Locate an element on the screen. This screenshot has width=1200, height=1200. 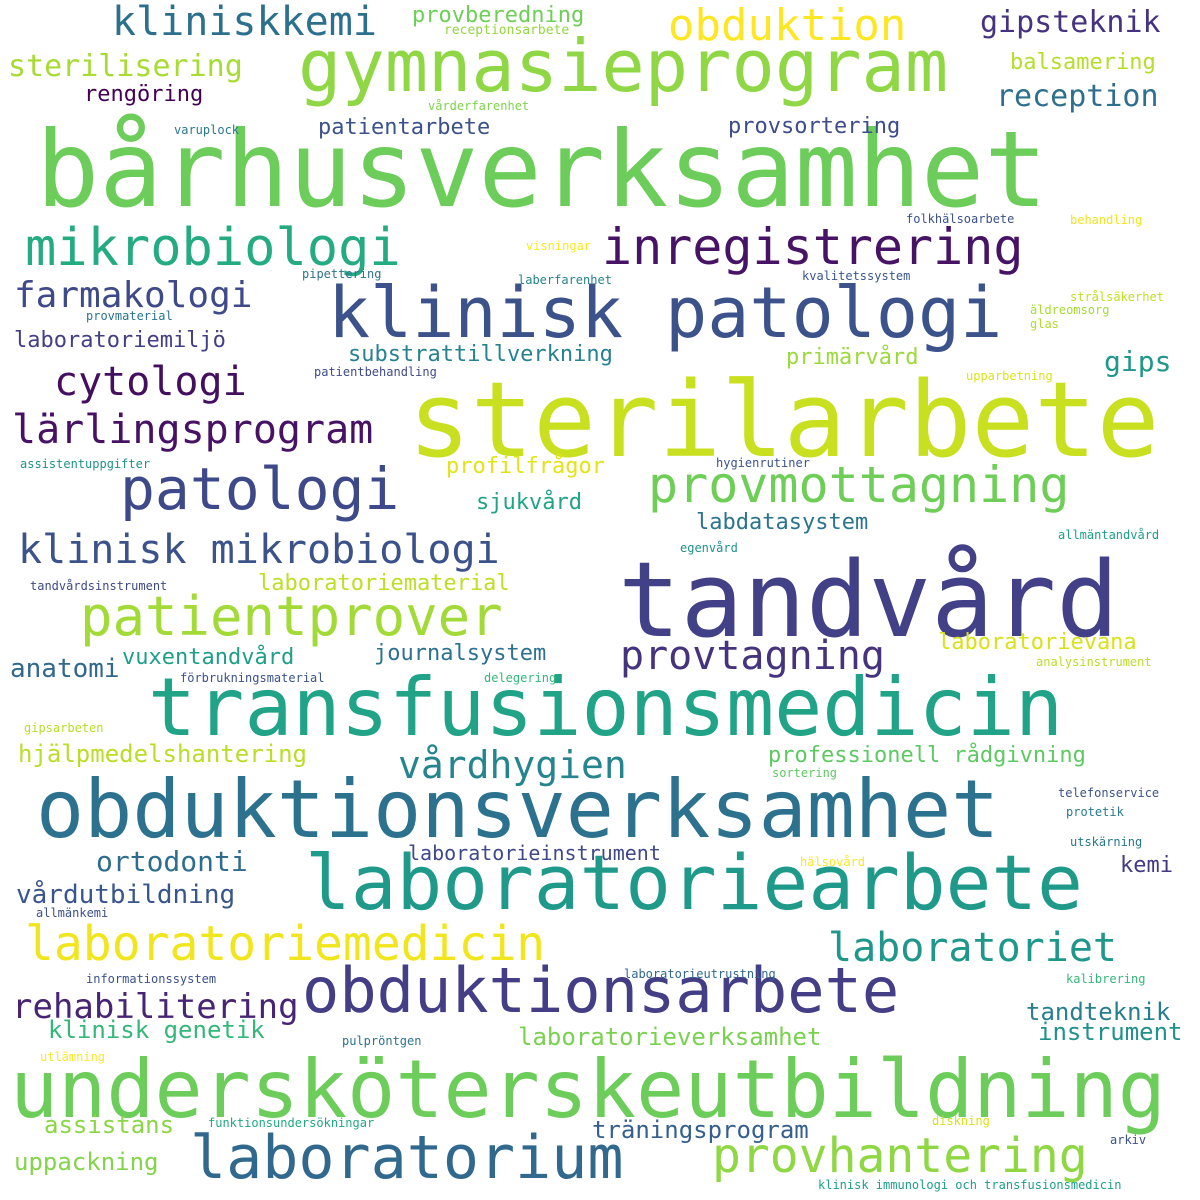
cloud-word: cytologi is located at coordinates (150, 382).